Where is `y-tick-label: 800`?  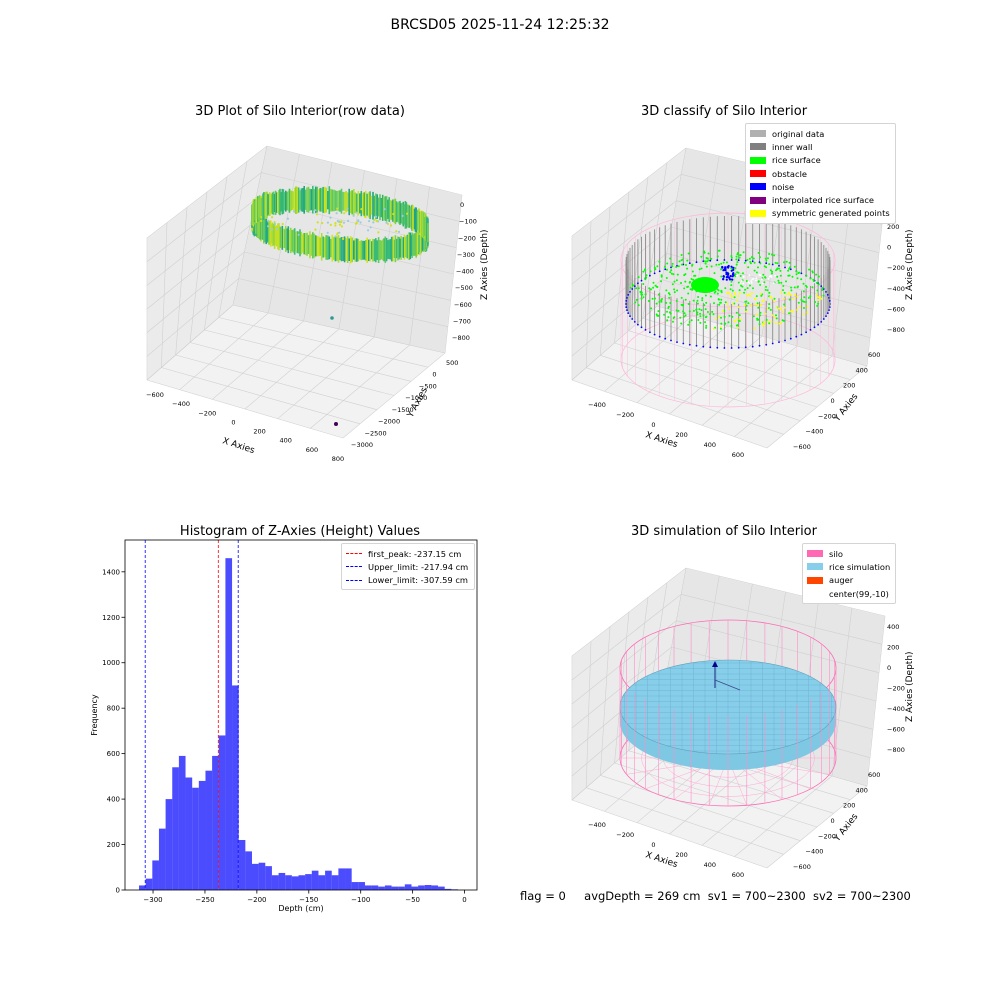 y-tick-label: 800 is located at coordinates (113, 709).